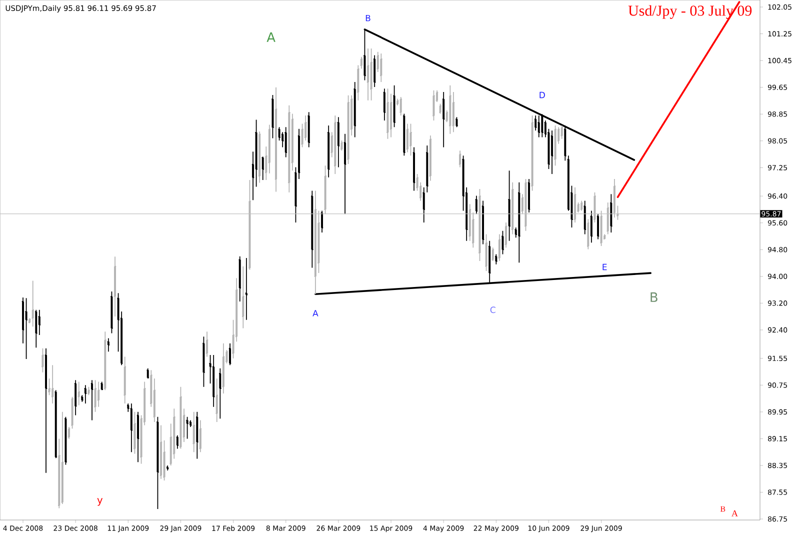 The height and width of the screenshot is (536, 800). What do you see at coordinates (542, 95) in the screenshot?
I see `annotation: D` at bounding box center [542, 95].